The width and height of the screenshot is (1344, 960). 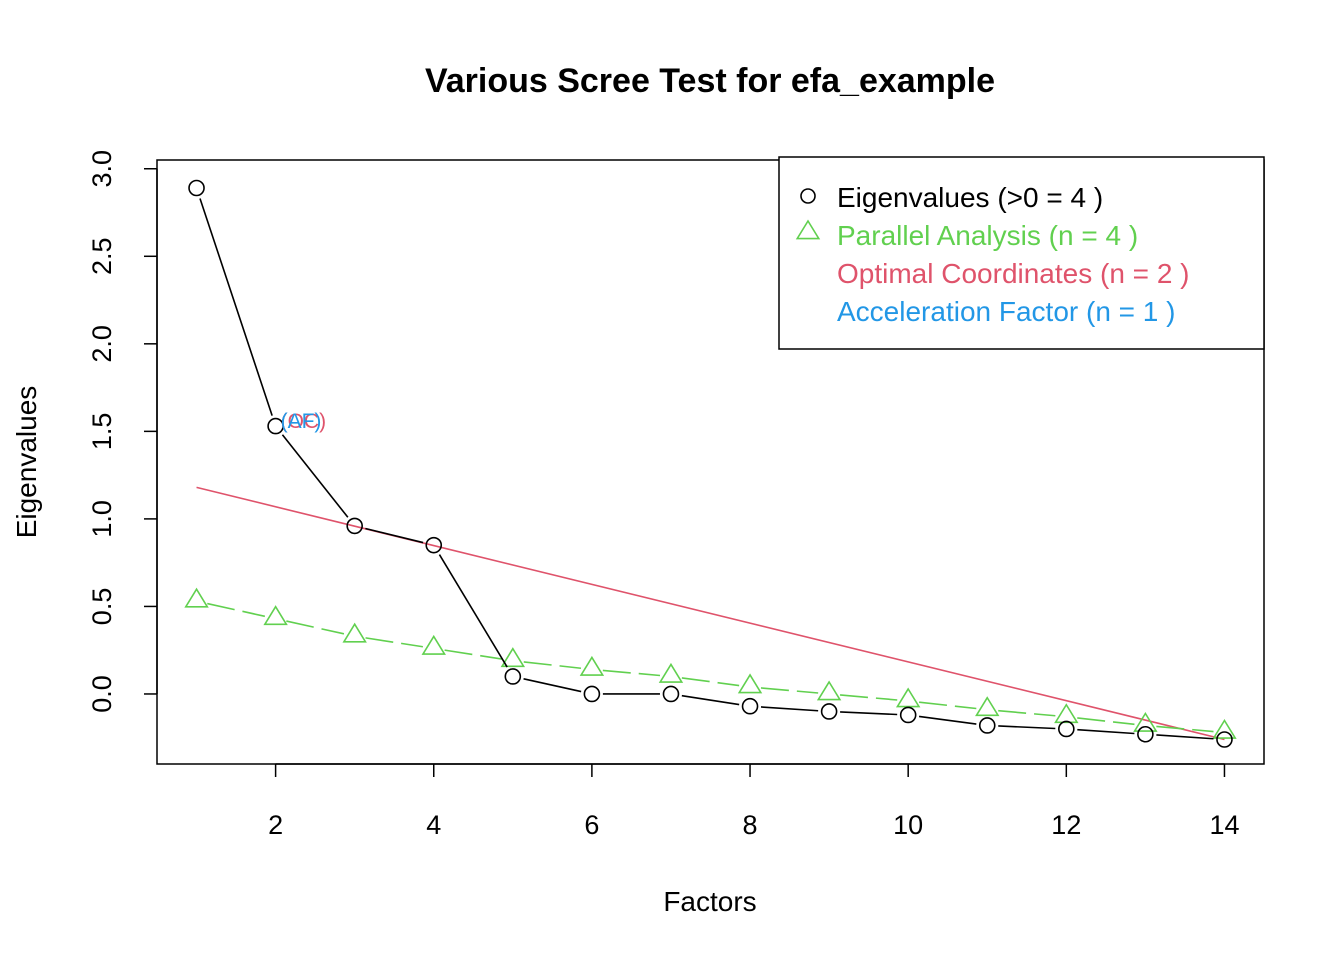 What do you see at coordinates (26, 462) in the screenshot?
I see `y-axis-label: Eigenvalues` at bounding box center [26, 462].